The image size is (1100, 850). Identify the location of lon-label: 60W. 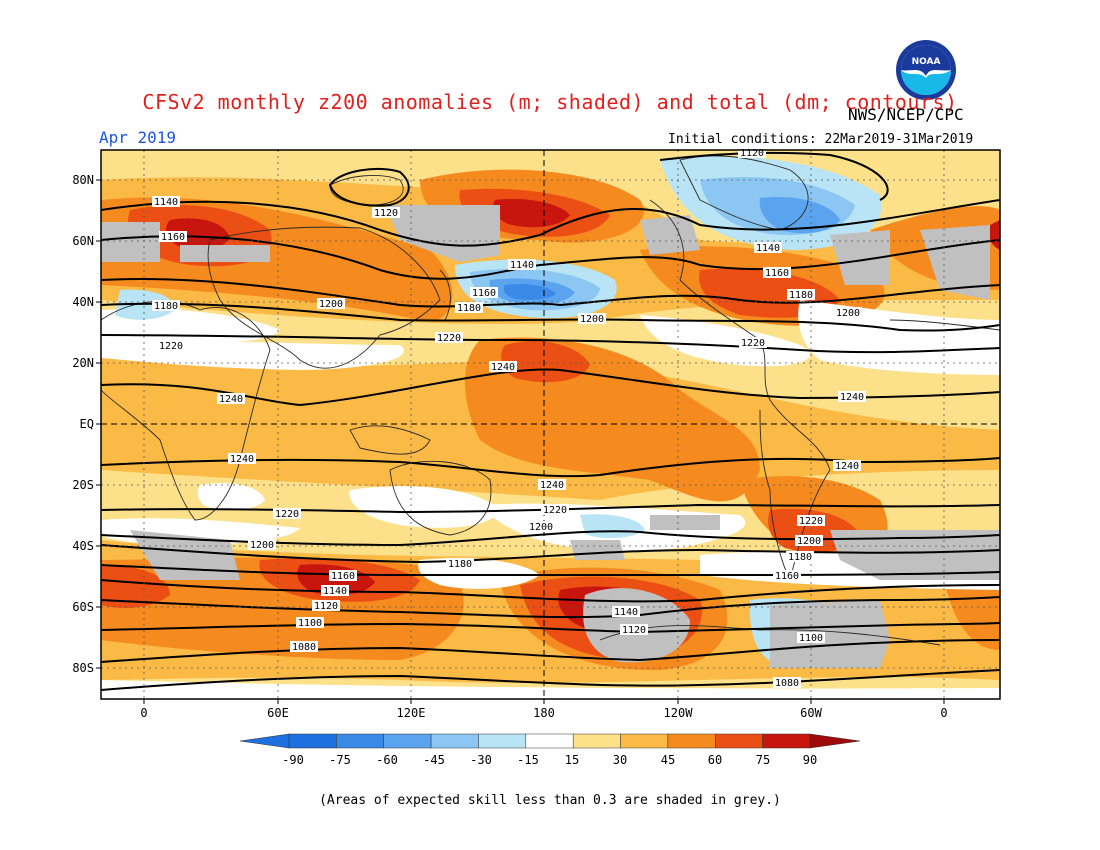
(811, 713).